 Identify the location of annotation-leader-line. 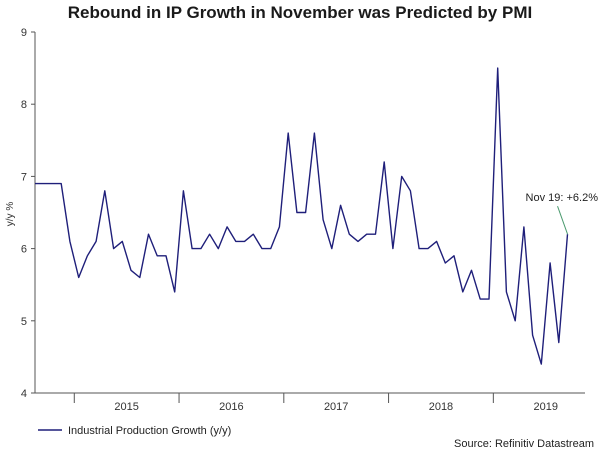
(563, 220).